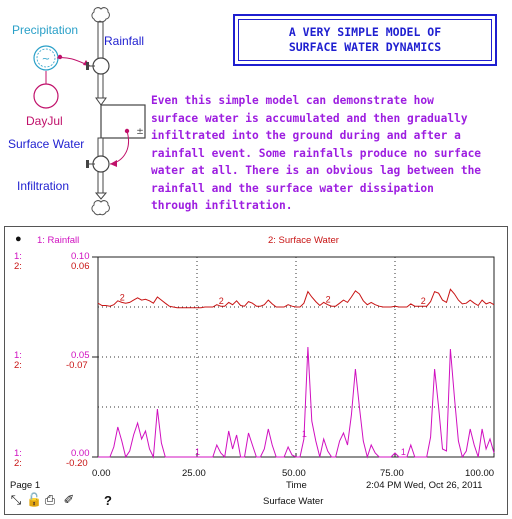  What do you see at coordinates (303, 240) in the screenshot?
I see `legend-surface-water: 2: Surface Water` at bounding box center [303, 240].